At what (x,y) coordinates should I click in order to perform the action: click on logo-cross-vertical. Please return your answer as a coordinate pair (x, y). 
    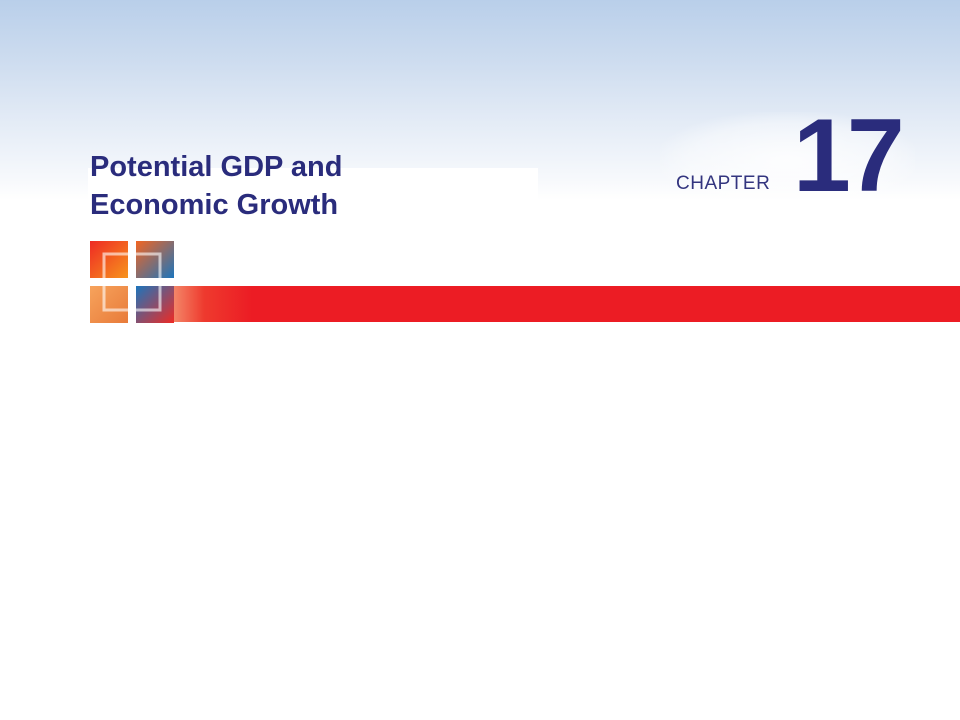
    Looking at the image, I should click on (132, 282).